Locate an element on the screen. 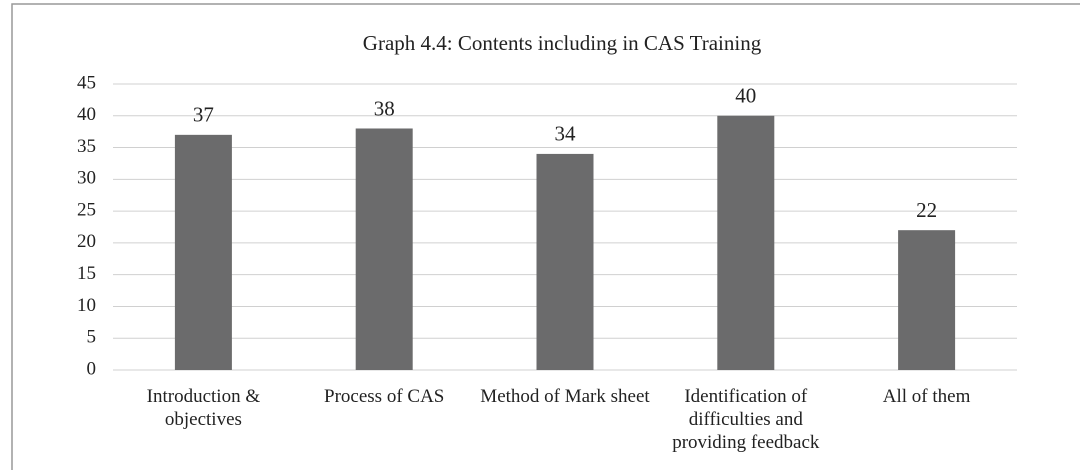 This screenshot has height=470, width=1080. x-tick-label: All of them is located at coordinates (926, 396).